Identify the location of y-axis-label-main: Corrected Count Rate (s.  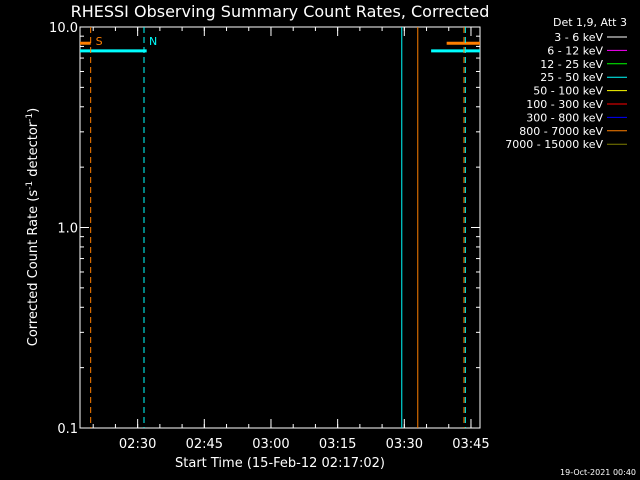
(33, 268).